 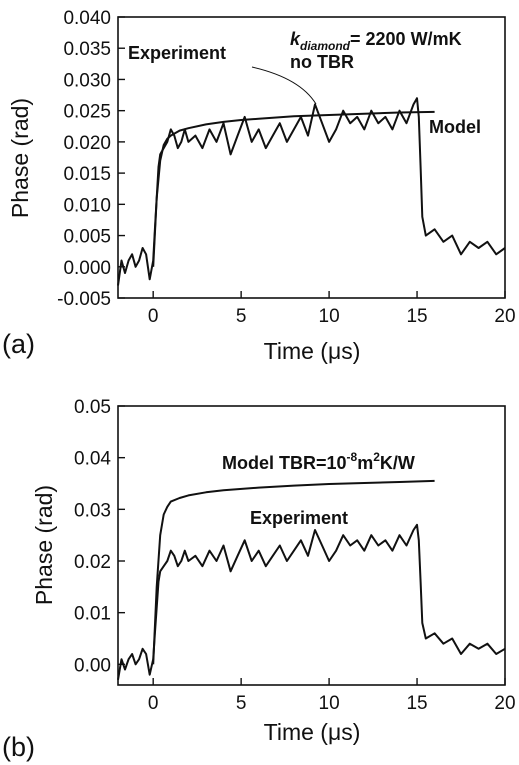 I want to click on y-tick-label-a-2: 0.005, so click(x=87, y=237).